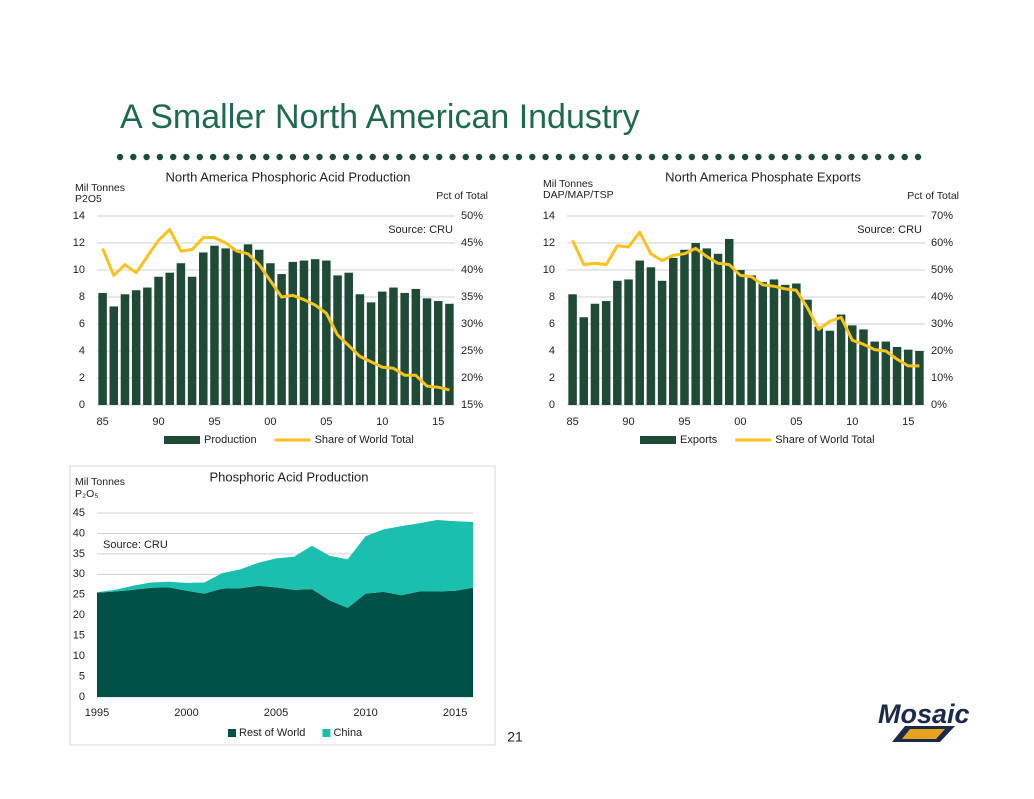  I want to click on line, so click(745, 299).